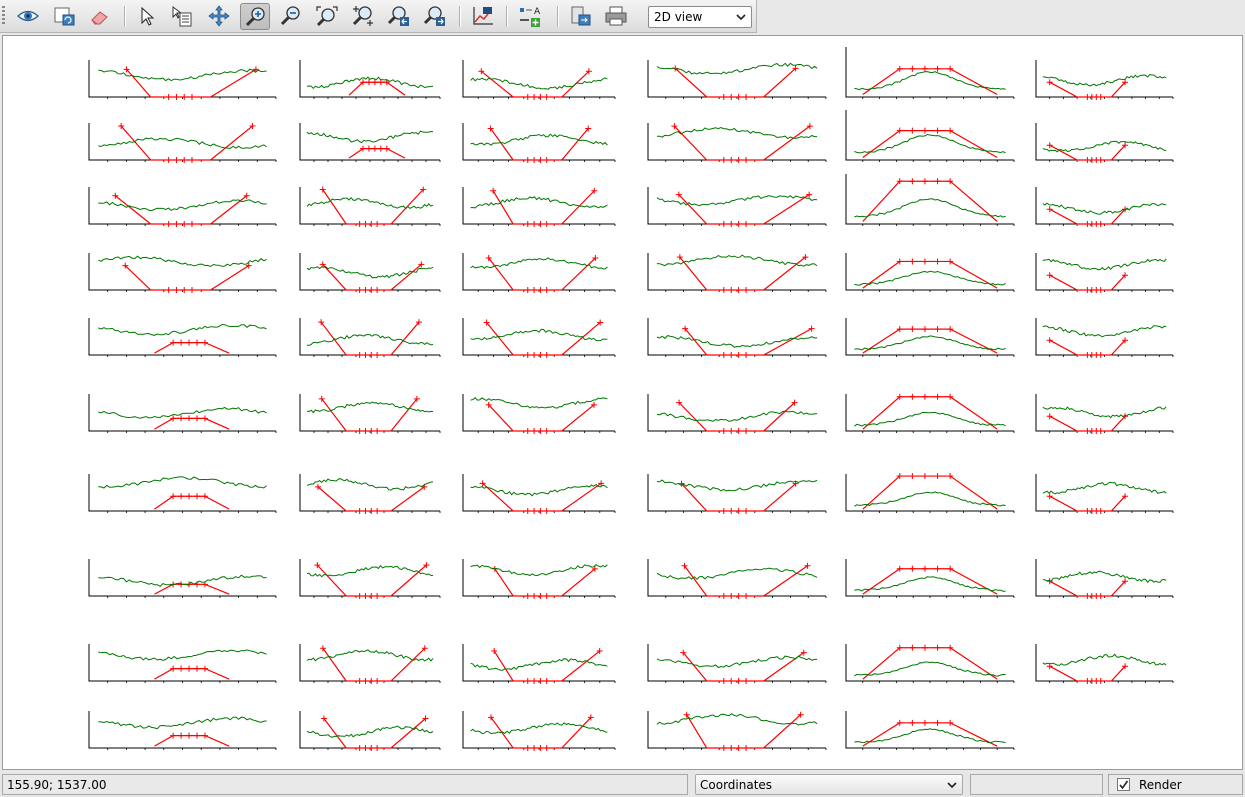 The image size is (1245, 797). I want to click on plot-settings-button, so click(483, 16).